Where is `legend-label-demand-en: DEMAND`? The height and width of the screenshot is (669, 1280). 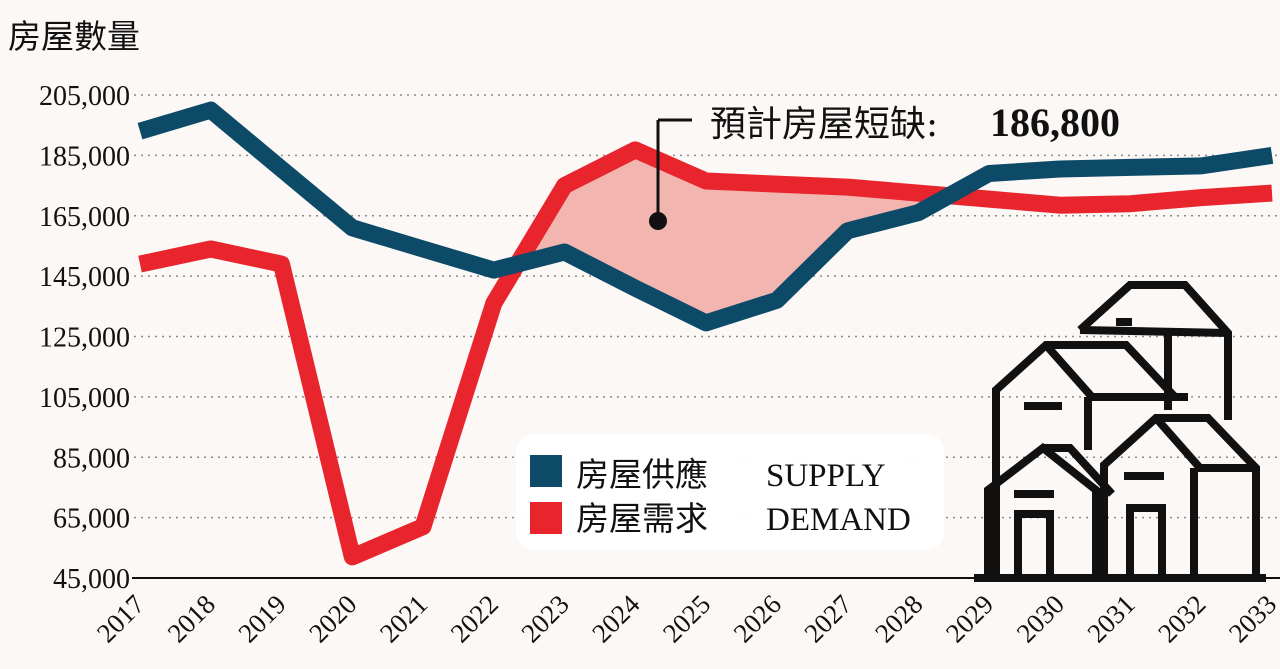 legend-label-demand-en: DEMAND is located at coordinates (838, 520).